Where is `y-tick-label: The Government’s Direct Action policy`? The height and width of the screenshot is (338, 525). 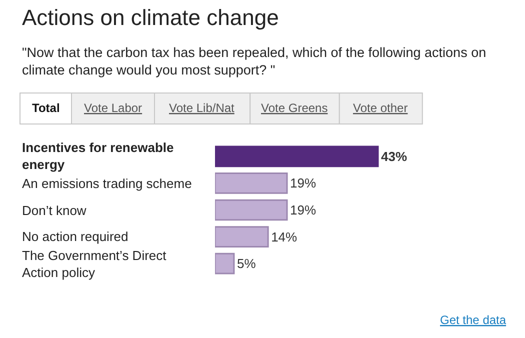
y-tick-label: The Government’s Direct Action policy is located at coordinates (94, 264).